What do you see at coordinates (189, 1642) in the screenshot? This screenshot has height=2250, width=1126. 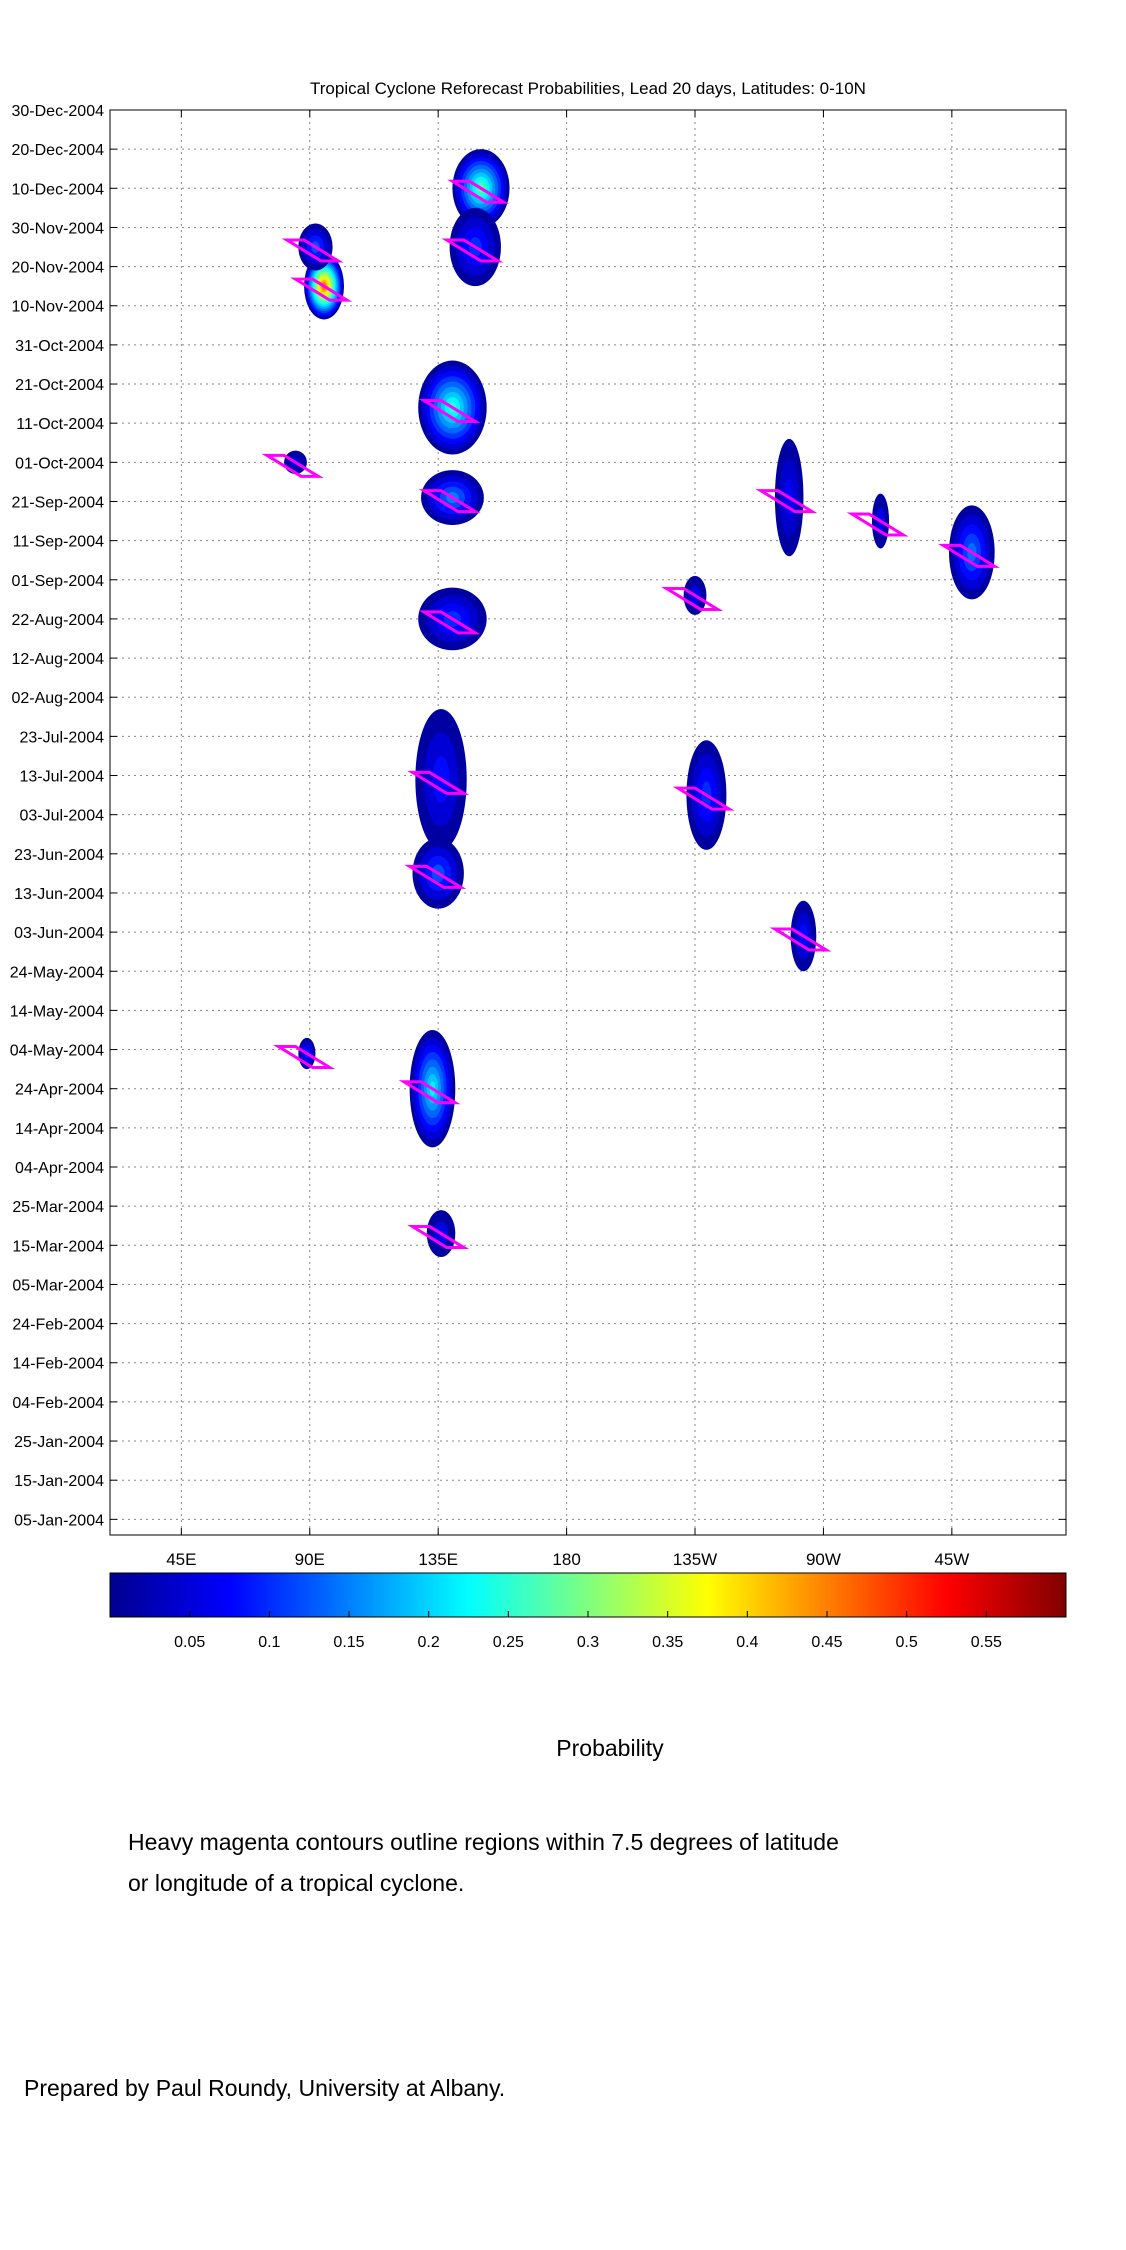 I see `colorbar-tick-label: 0.05` at bounding box center [189, 1642].